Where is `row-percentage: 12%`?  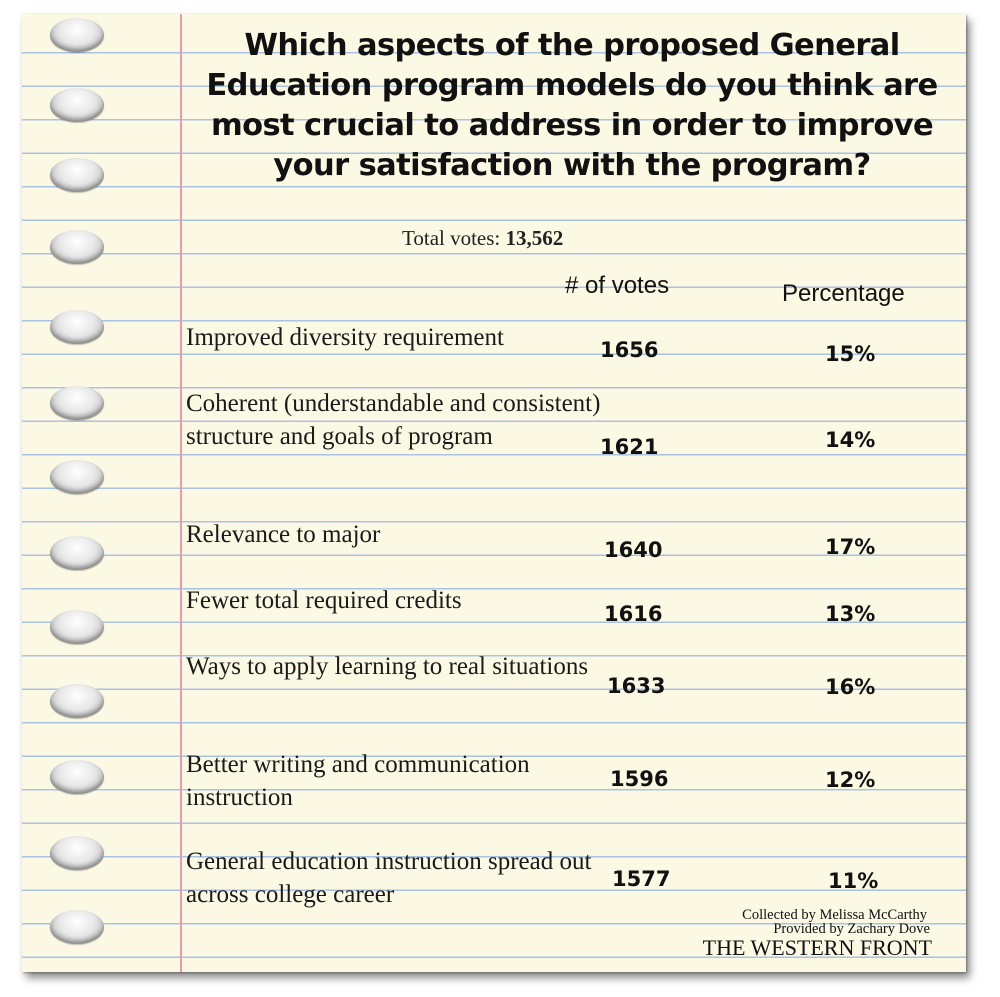
row-percentage: 12% is located at coordinates (850, 780).